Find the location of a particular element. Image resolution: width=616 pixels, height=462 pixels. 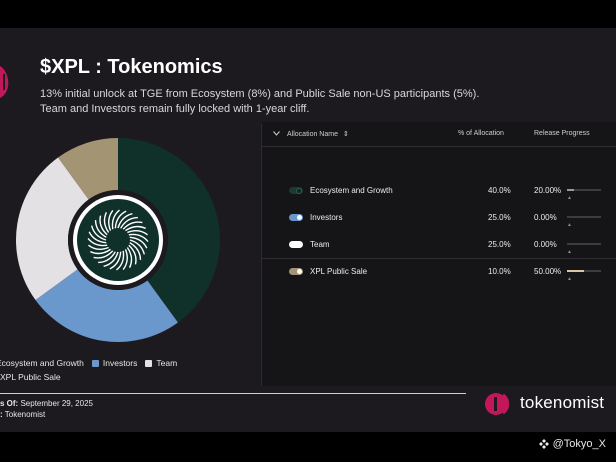

token-logo-rays is located at coordinates (118, 240).